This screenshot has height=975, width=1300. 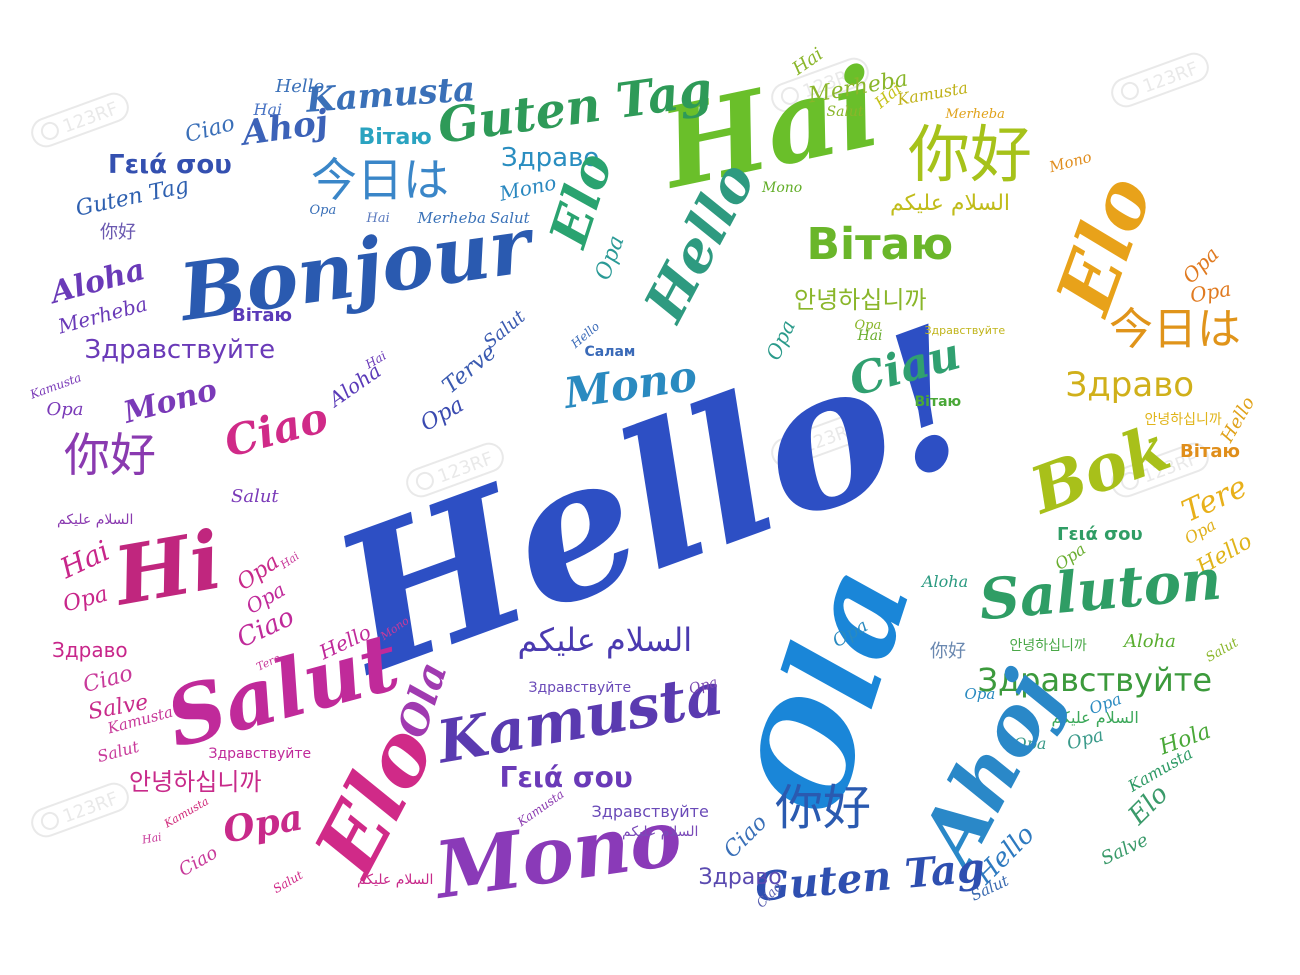 I want to click on cloud-word: Elo, so click(x=1104, y=245).